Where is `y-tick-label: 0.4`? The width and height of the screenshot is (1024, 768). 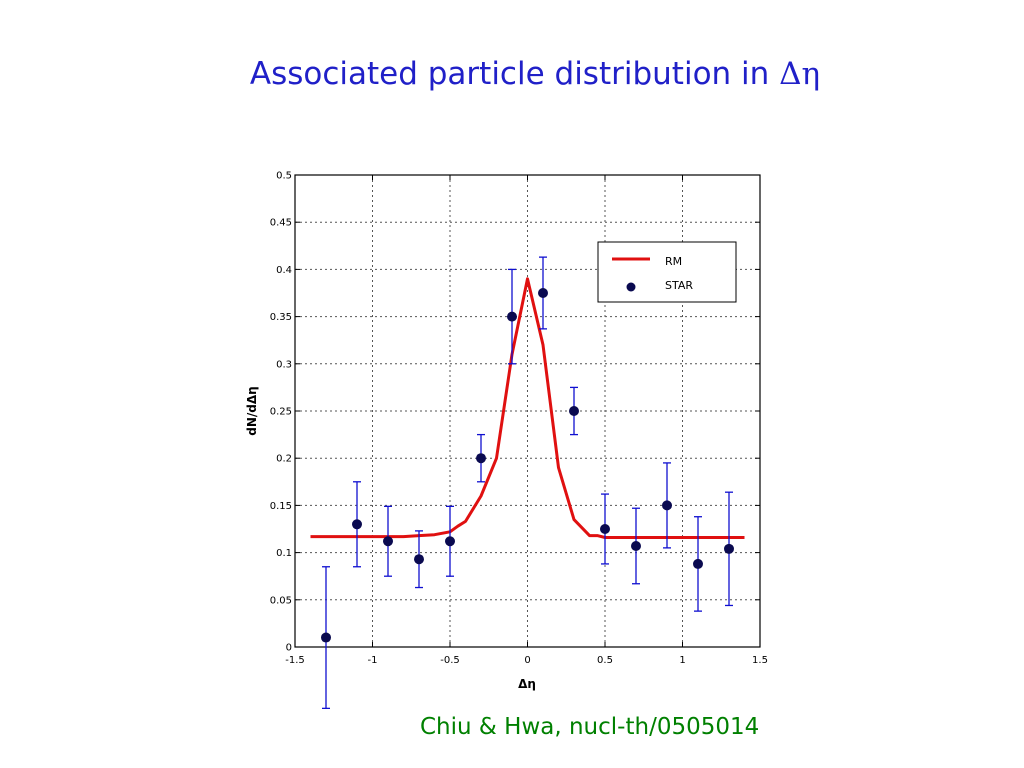 y-tick-label: 0.4 is located at coordinates (284, 270).